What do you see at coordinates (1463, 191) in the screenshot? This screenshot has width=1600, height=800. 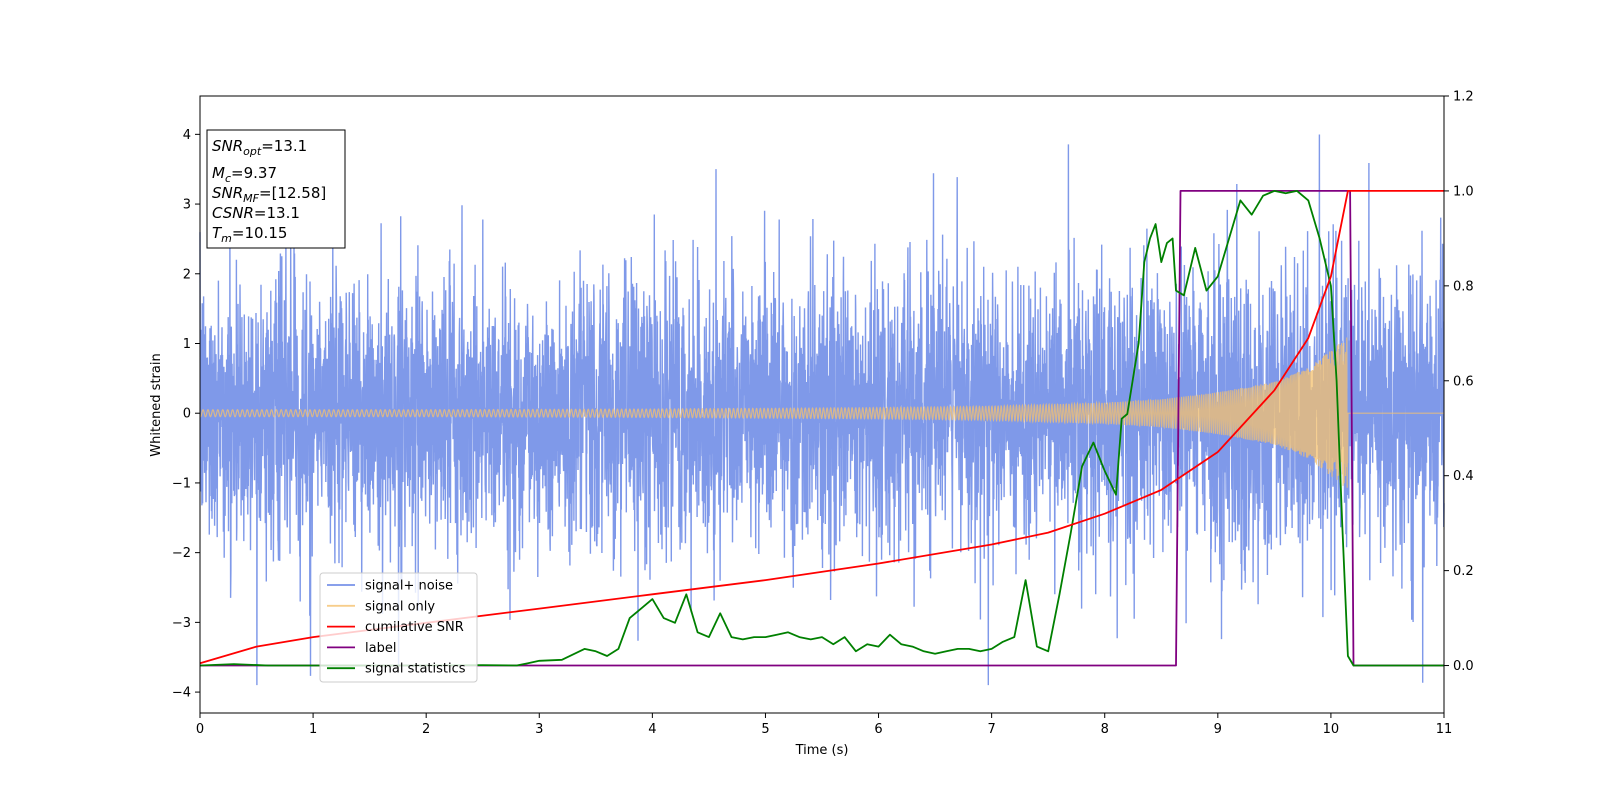 I see `y2-tick-label: 1.0` at bounding box center [1463, 191].